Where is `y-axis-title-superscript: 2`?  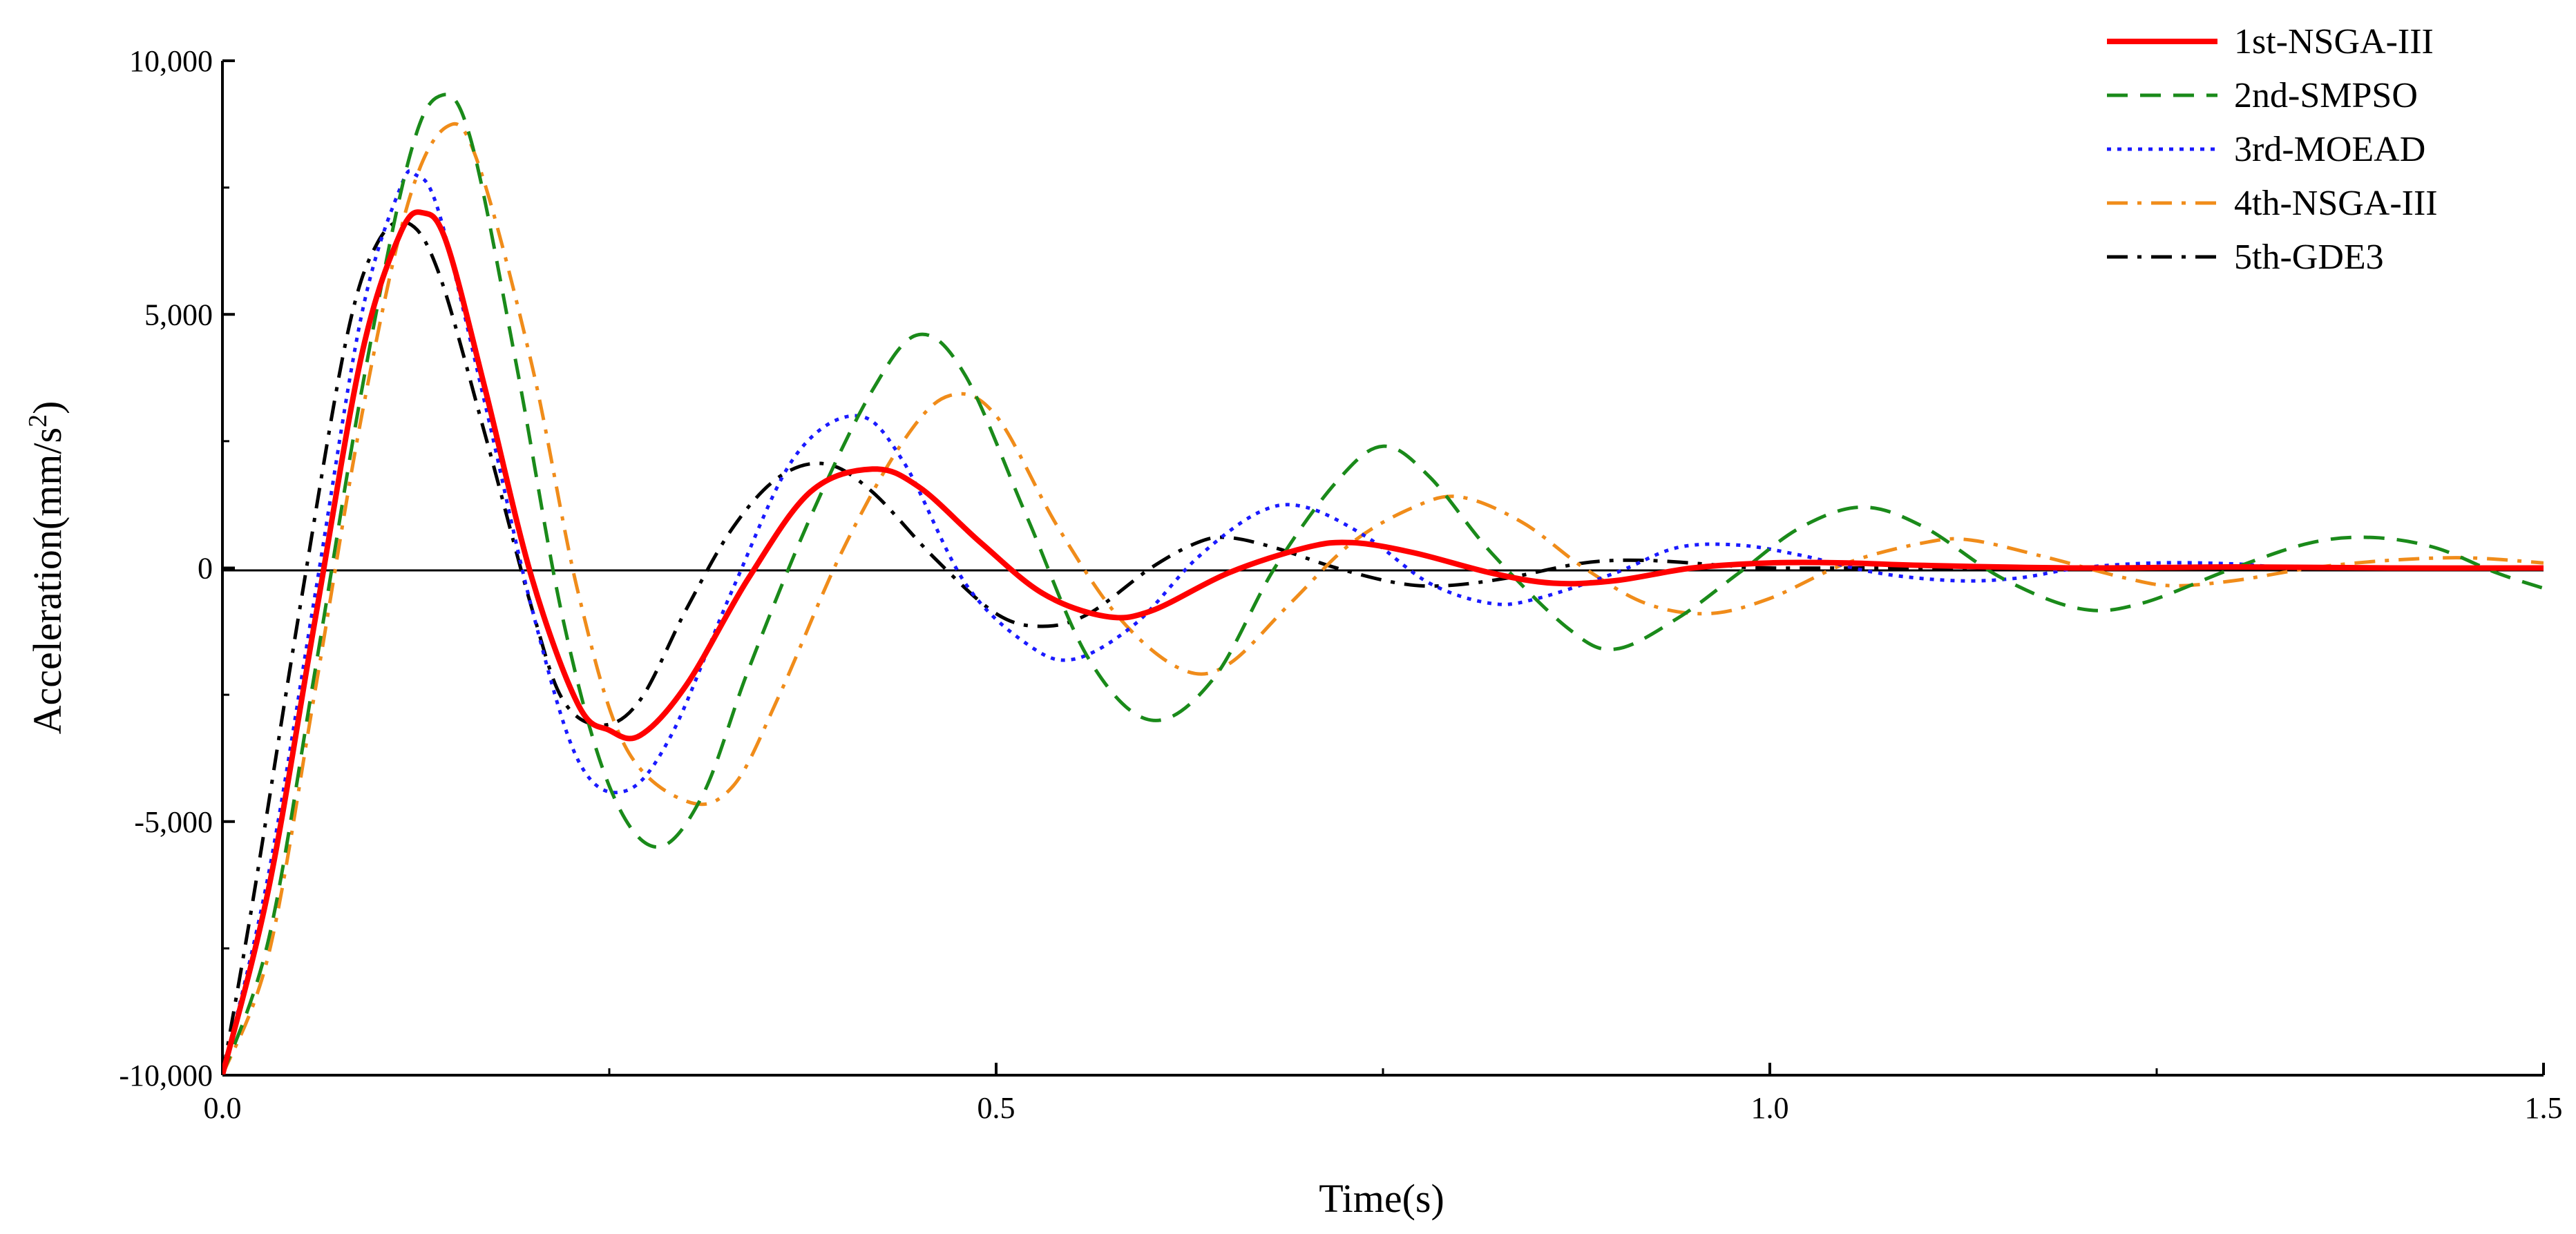
y-axis-title-superscript: 2 is located at coordinates (38, 421).